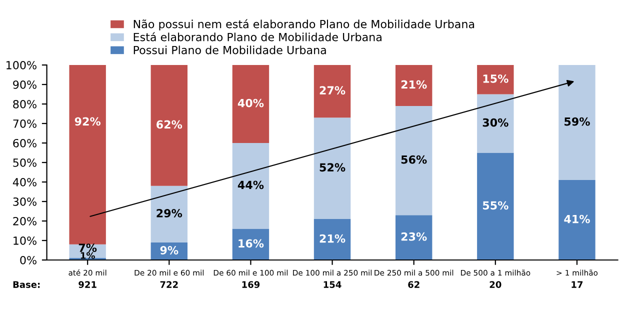 The height and width of the screenshot is (325, 624). I want to click on data-label: 9%, so click(169, 250).